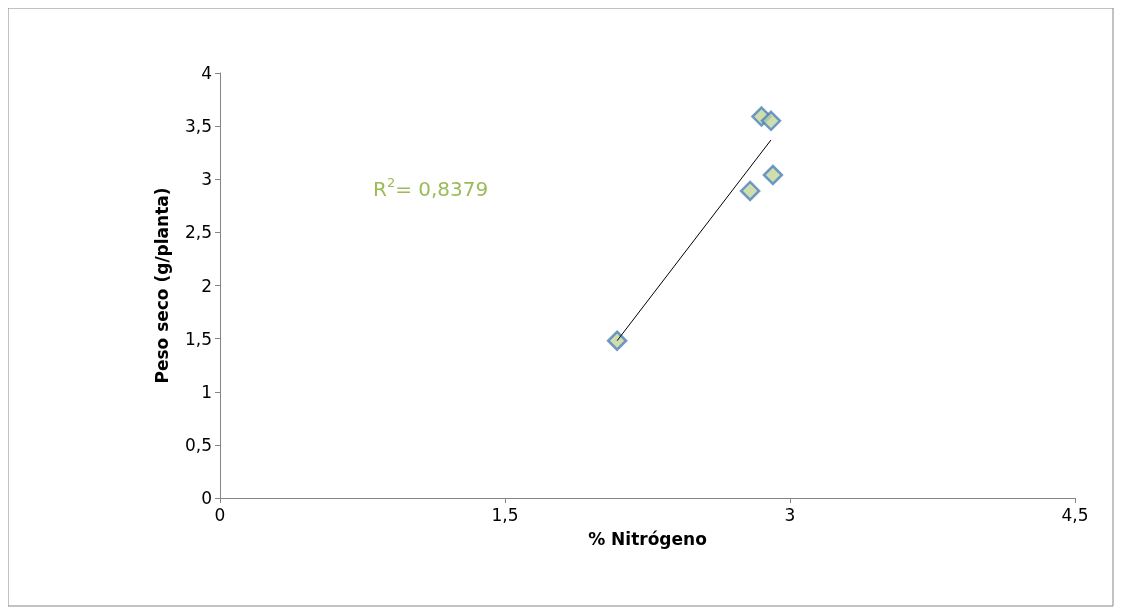  Describe the element at coordinates (198, 232) in the screenshot. I see `y-tick-label: 2,5` at that location.